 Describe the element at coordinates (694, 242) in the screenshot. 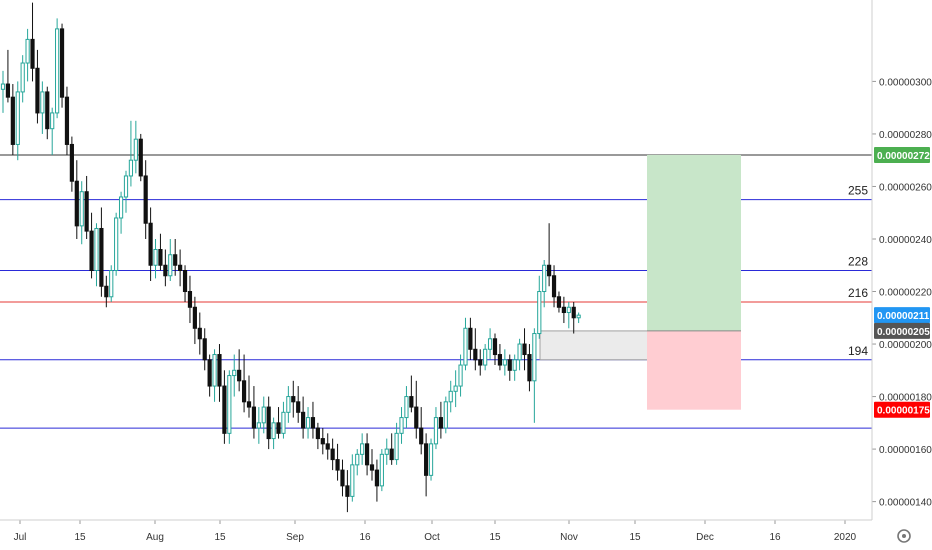

I see `profit-zone` at that location.